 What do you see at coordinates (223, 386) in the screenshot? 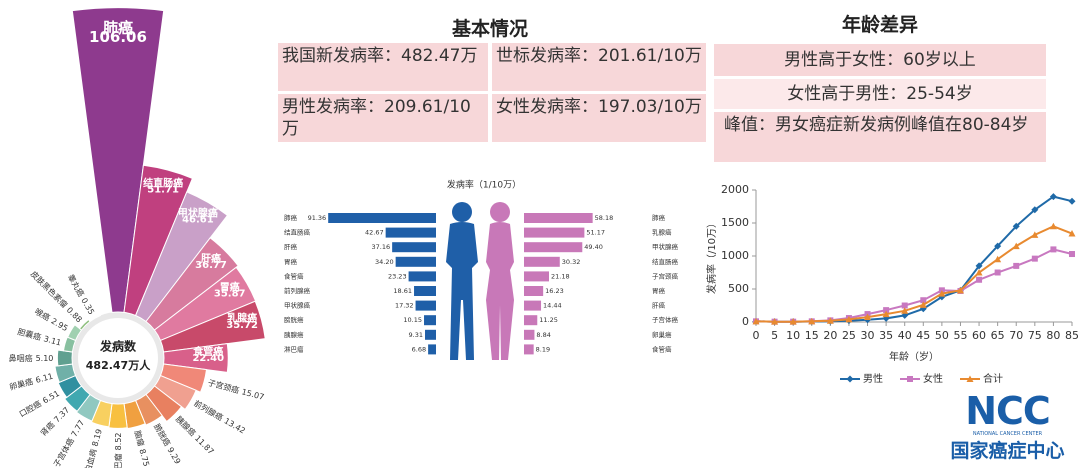
I see `sector-name: 子宫颈癌` at bounding box center [223, 386].